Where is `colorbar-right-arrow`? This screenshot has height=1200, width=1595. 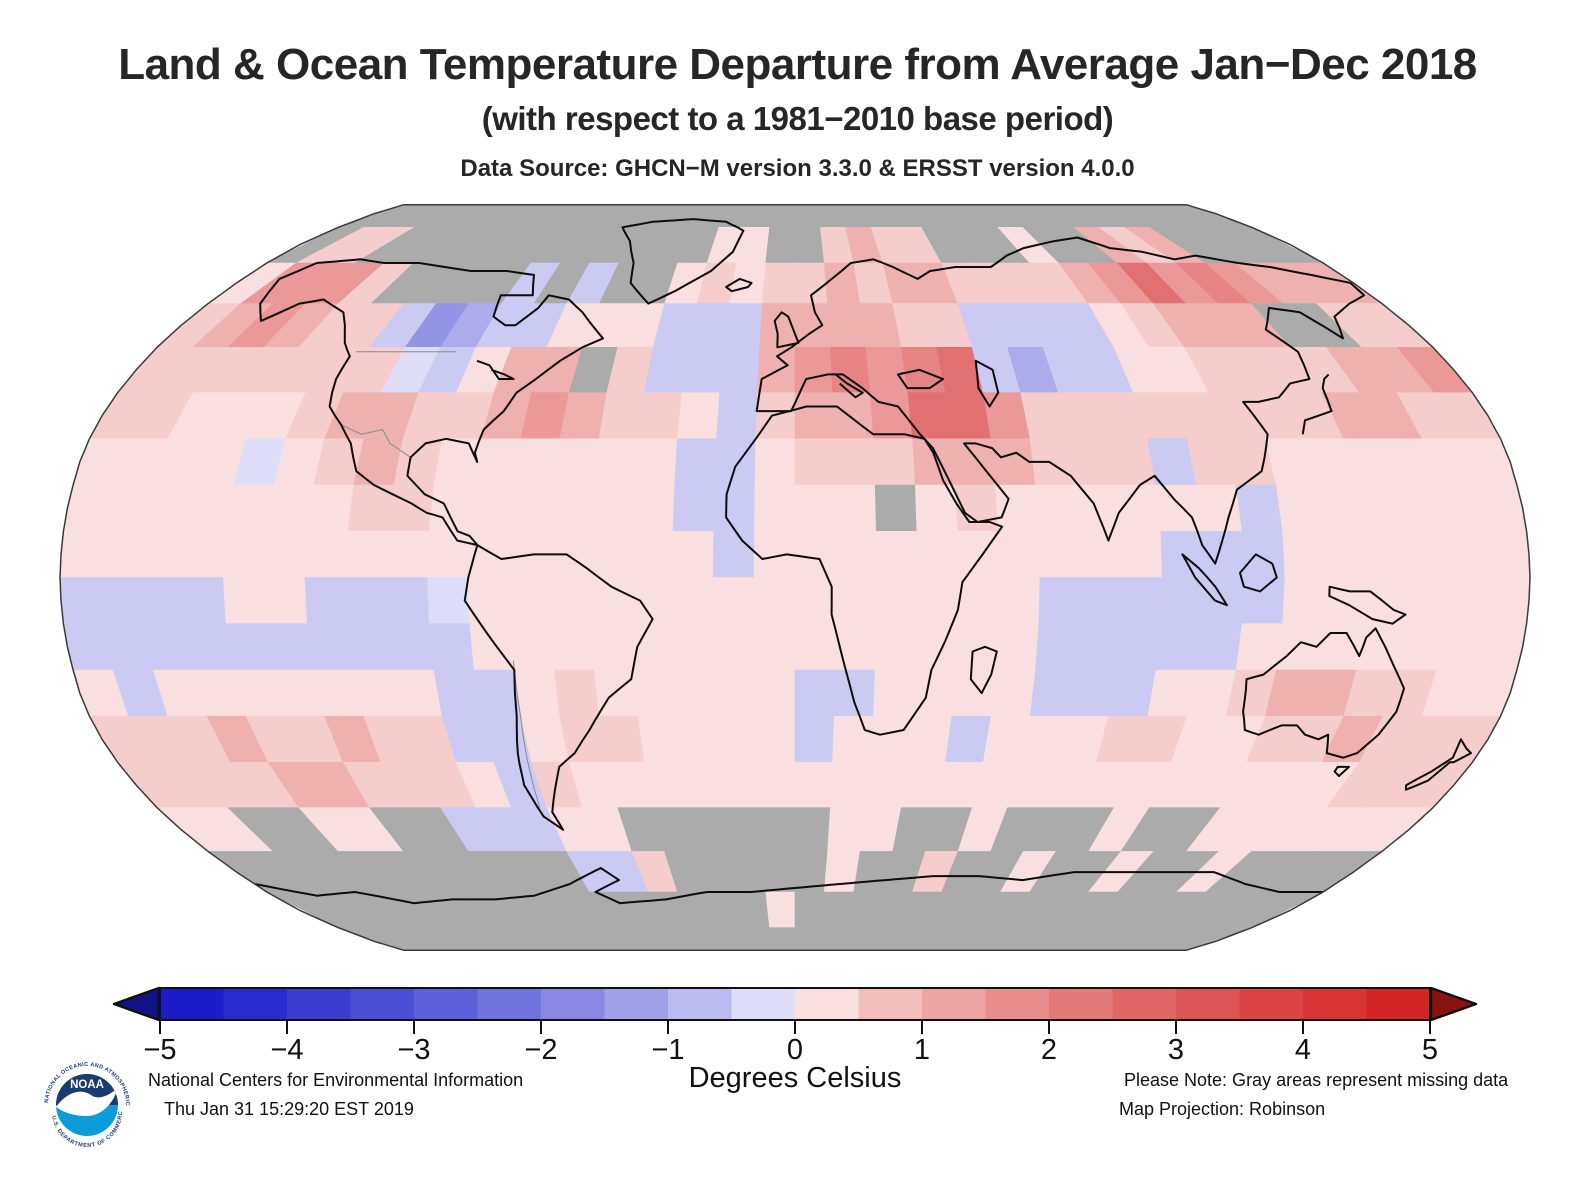 colorbar-right-arrow is located at coordinates (1453, 1004).